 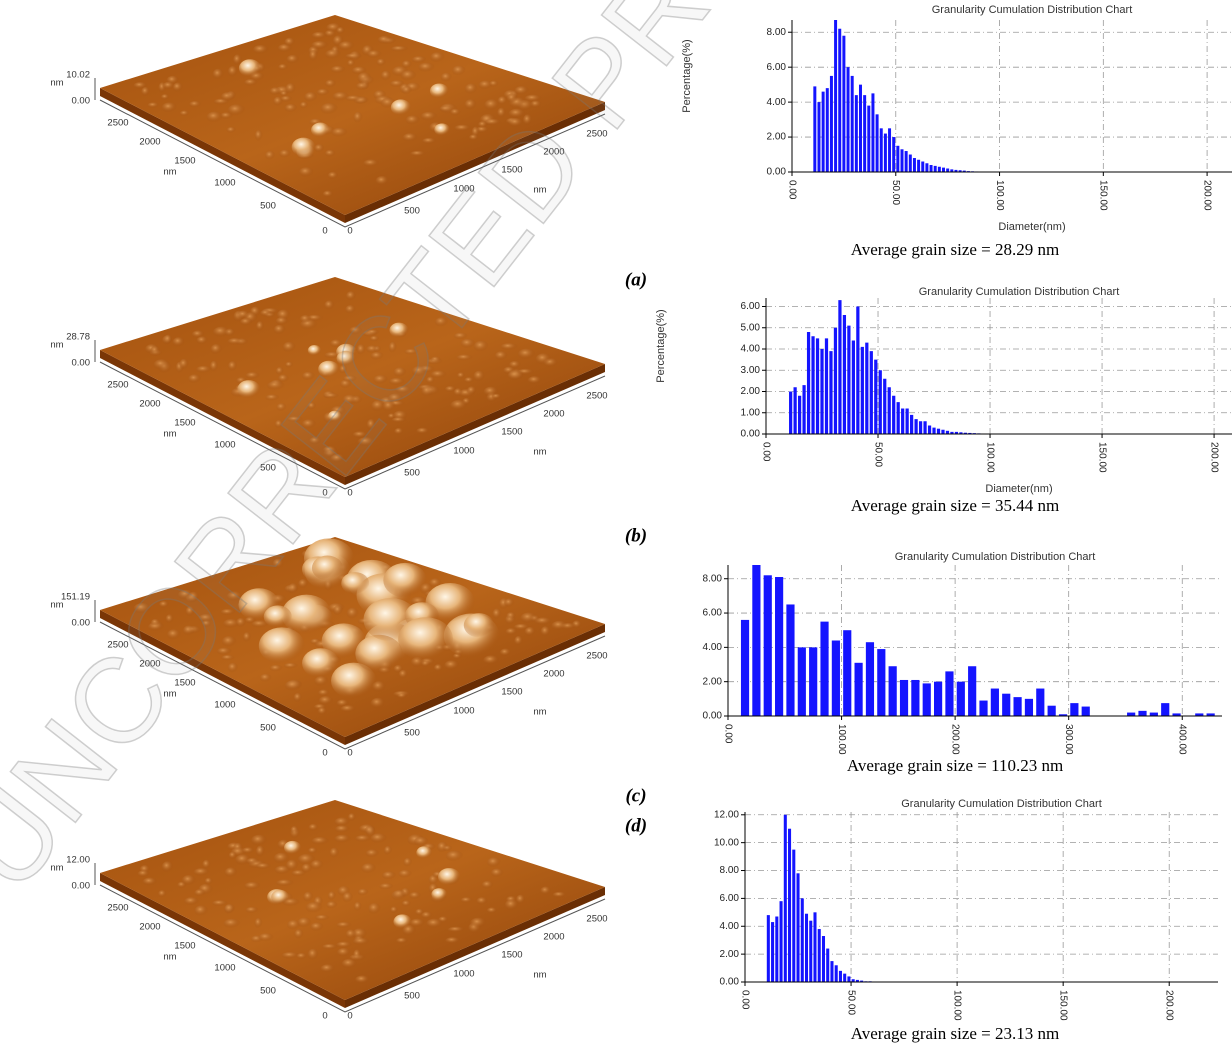 I want to click on caption: Average grain size = 28.29 nm, so click(x=955, y=249).